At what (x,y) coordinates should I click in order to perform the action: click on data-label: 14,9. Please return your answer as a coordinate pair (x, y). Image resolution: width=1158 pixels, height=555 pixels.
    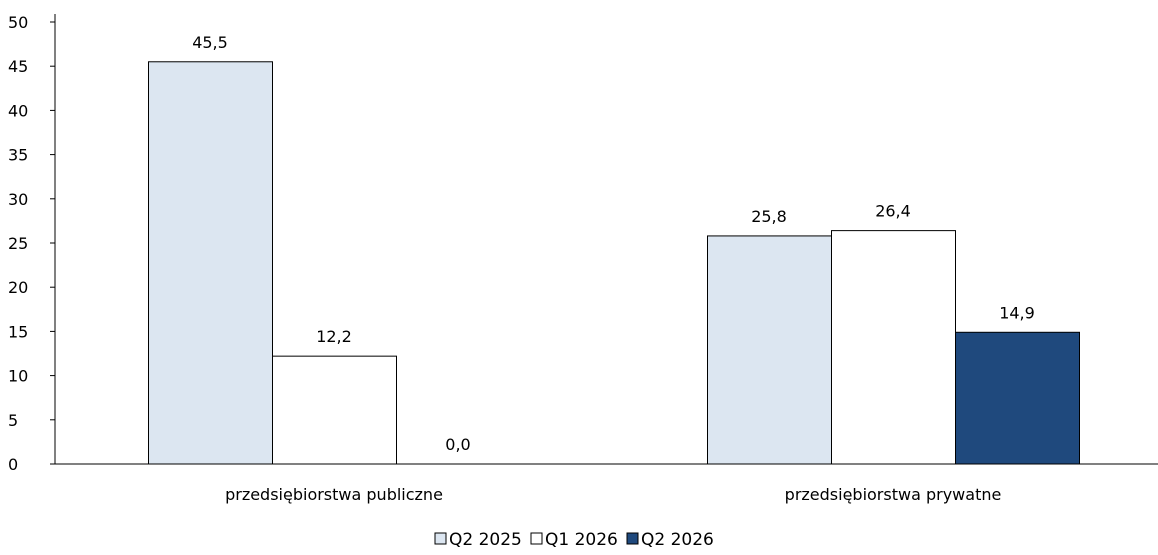
    Looking at the image, I should click on (1017, 312).